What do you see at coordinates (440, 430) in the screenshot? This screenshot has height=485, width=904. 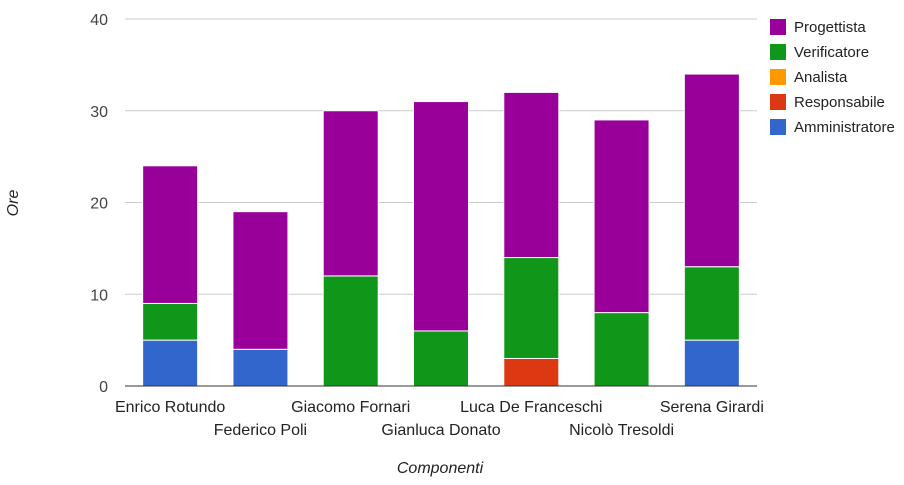 I see `x-category-label: Gianluca Donato` at bounding box center [440, 430].